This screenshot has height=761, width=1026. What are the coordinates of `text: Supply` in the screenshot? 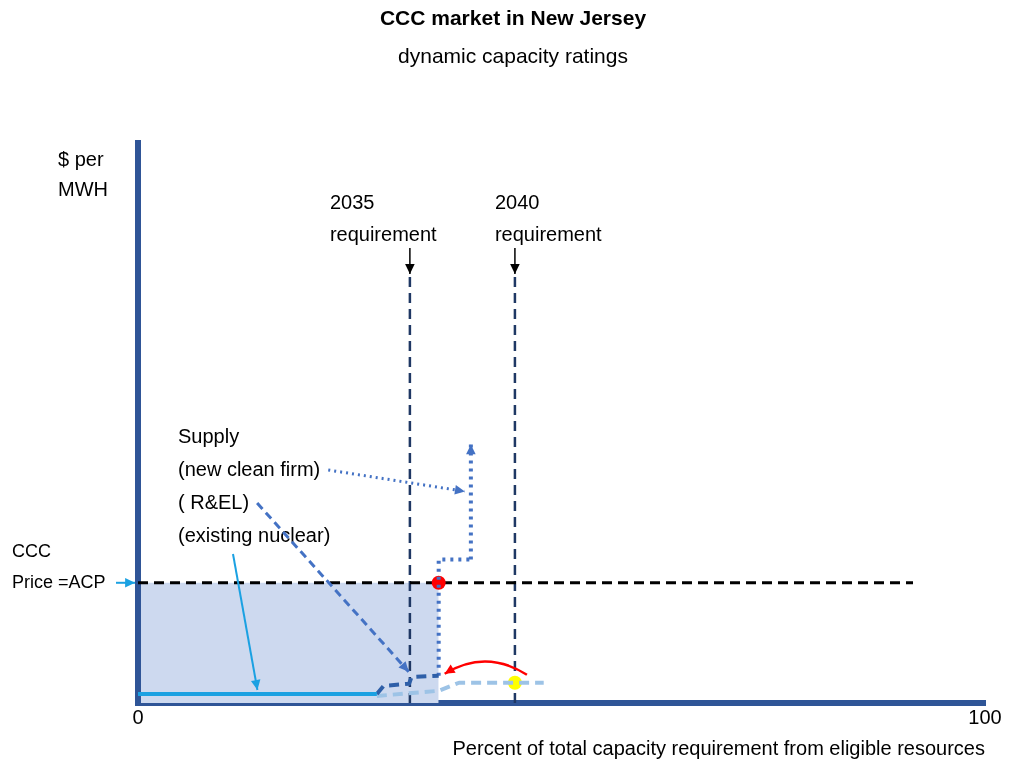 It's located at (209, 435).